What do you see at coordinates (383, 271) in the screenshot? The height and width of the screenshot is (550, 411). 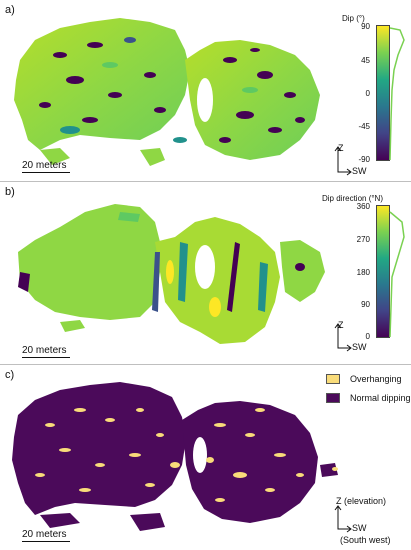 I see `colorbar-b` at bounding box center [383, 271].